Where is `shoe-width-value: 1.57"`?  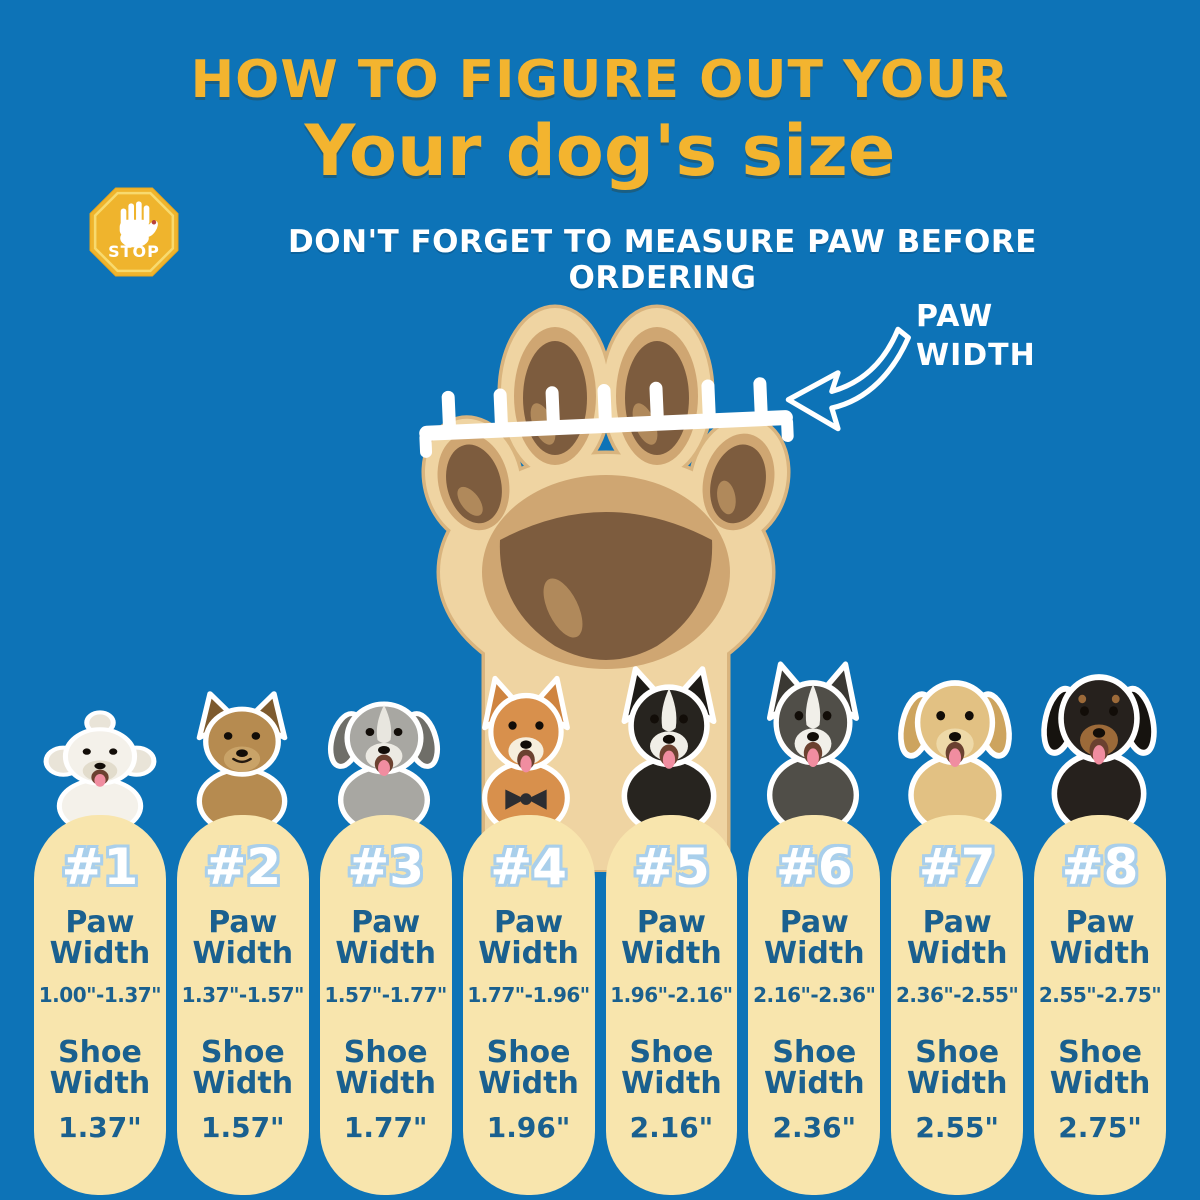 shoe-width-value: 1.57" is located at coordinates (242, 1127).